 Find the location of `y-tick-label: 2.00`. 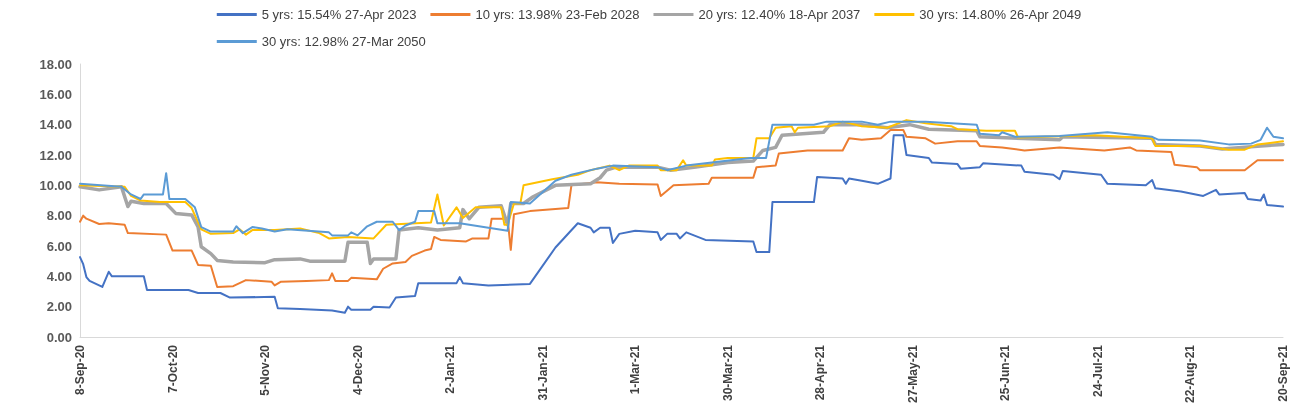

y-tick-label: 2.00 is located at coordinates (59, 307).